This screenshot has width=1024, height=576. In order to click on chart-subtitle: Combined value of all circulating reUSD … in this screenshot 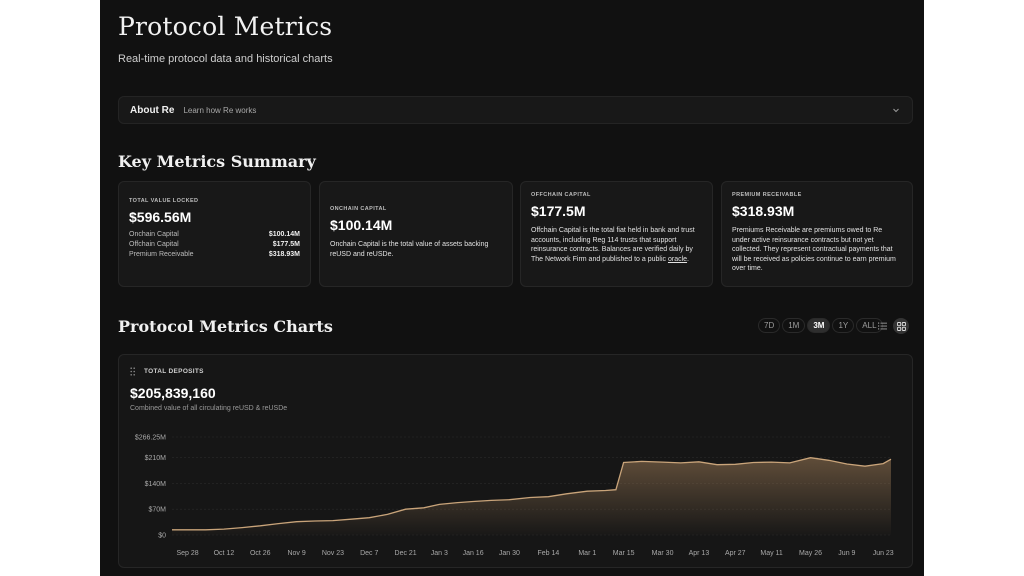, I will do `click(209, 408)`.